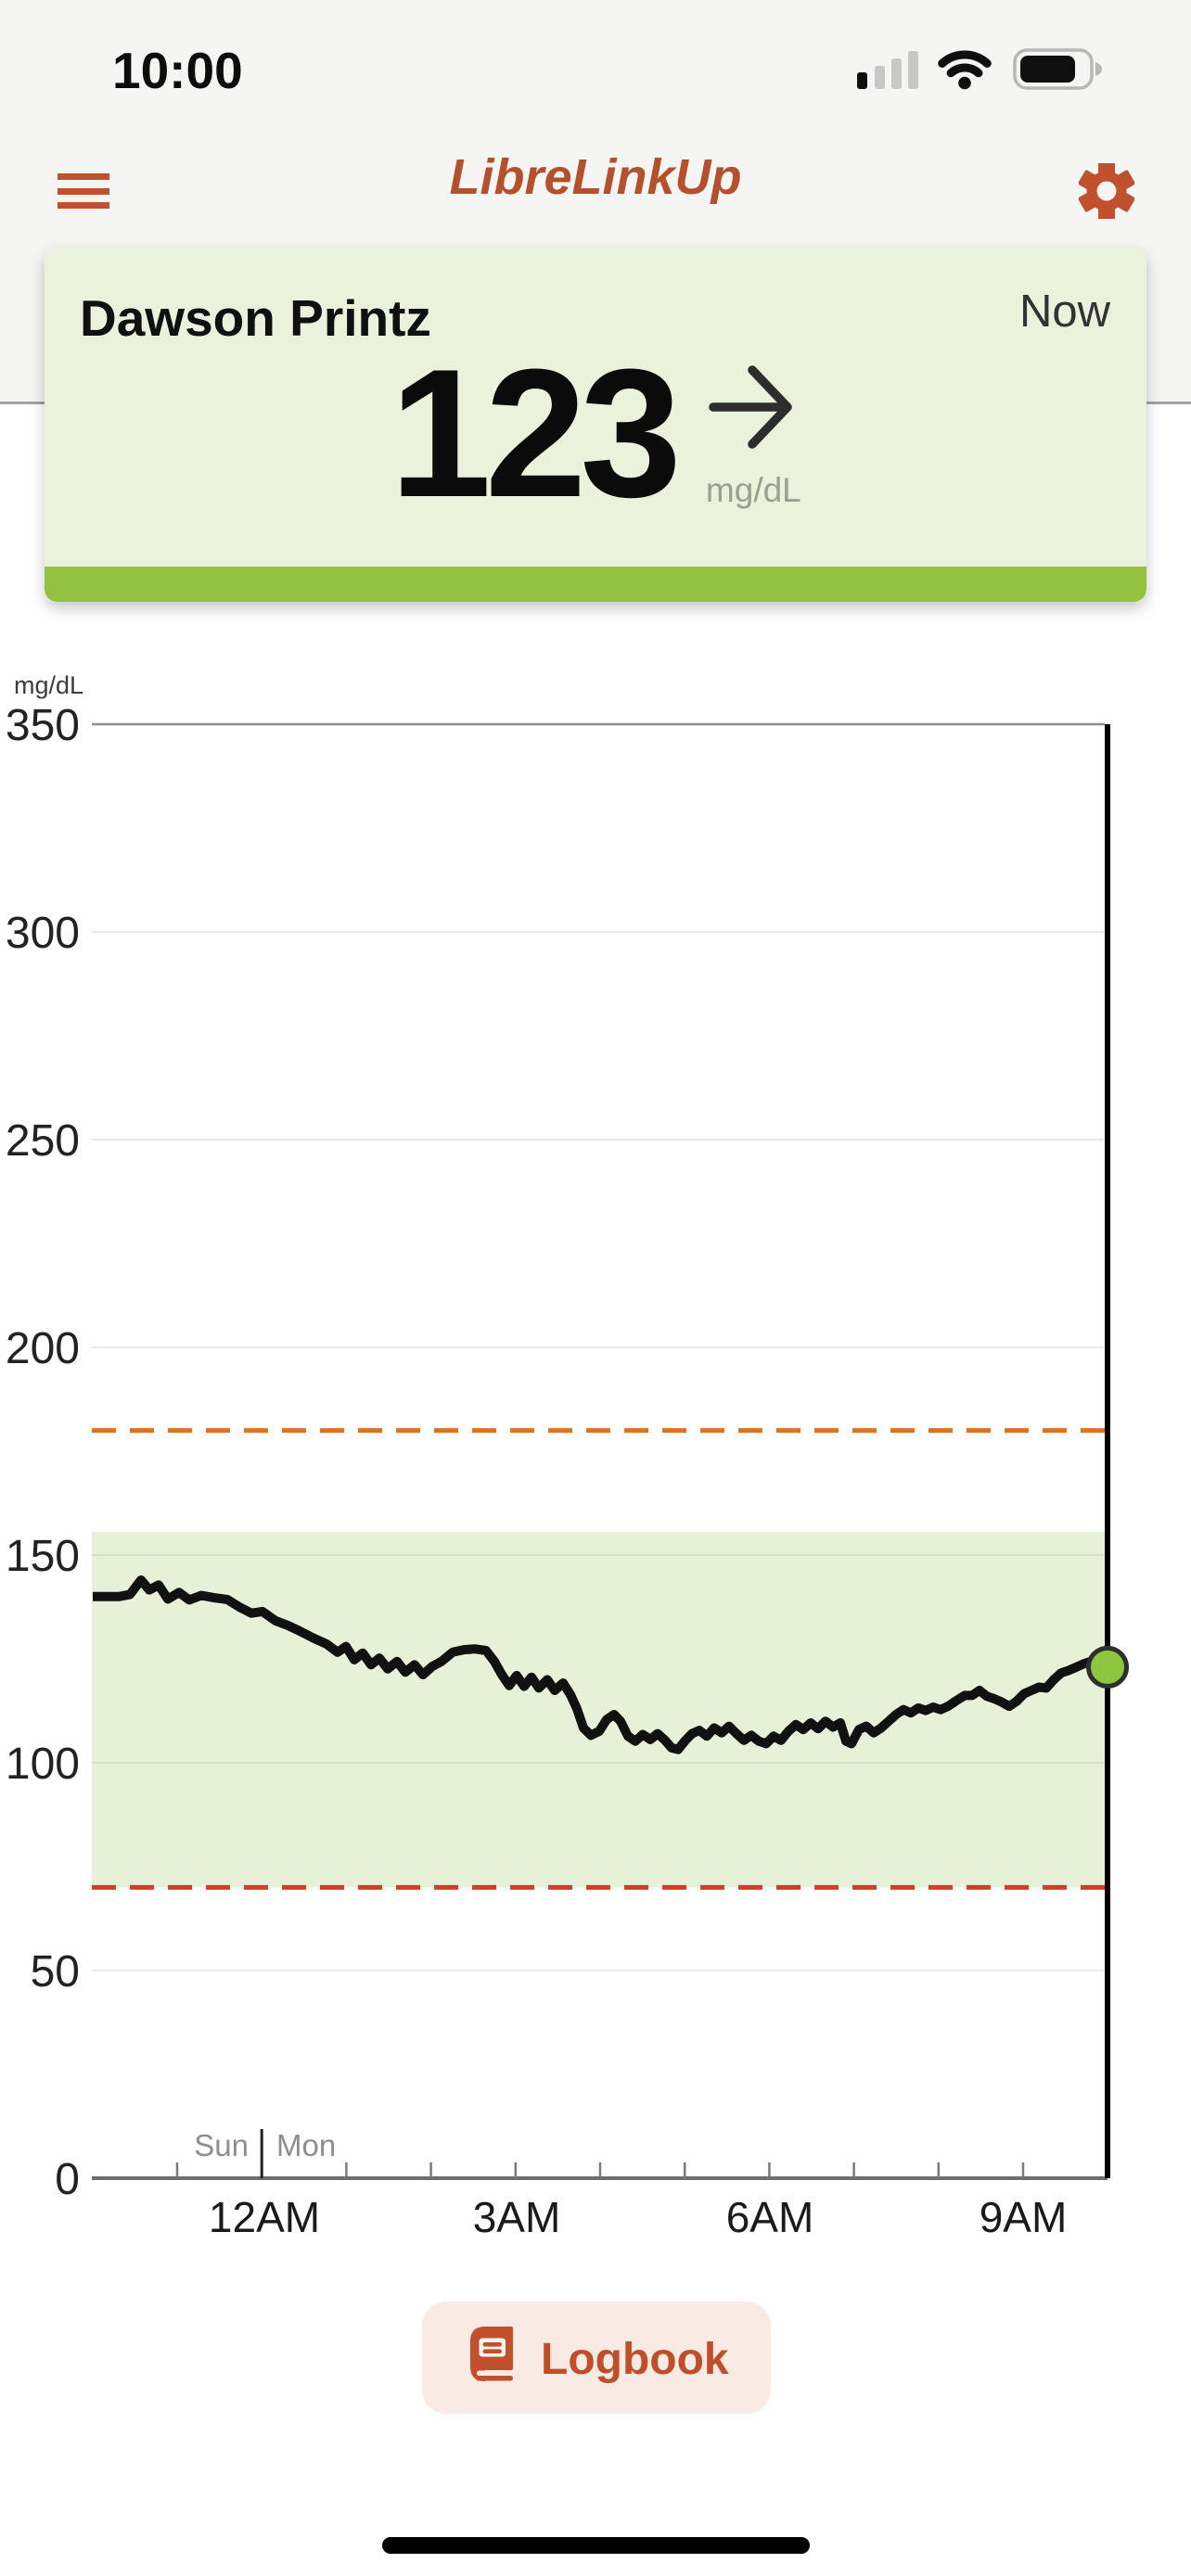 The width and height of the screenshot is (1191, 2576). Describe the element at coordinates (43, 1557) in the screenshot. I see `svg-text: 150` at that location.